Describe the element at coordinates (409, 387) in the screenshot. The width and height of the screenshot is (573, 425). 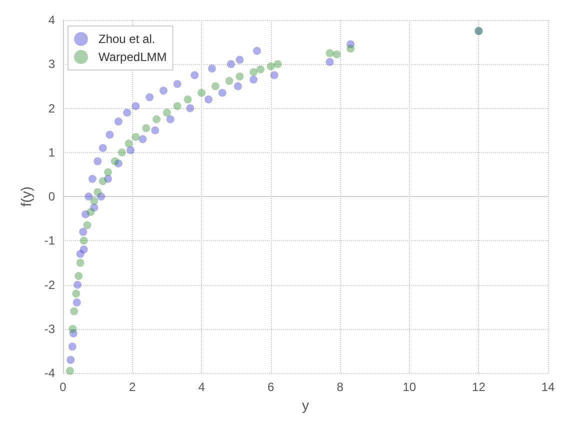
I see `x-tick-label: 10` at that location.